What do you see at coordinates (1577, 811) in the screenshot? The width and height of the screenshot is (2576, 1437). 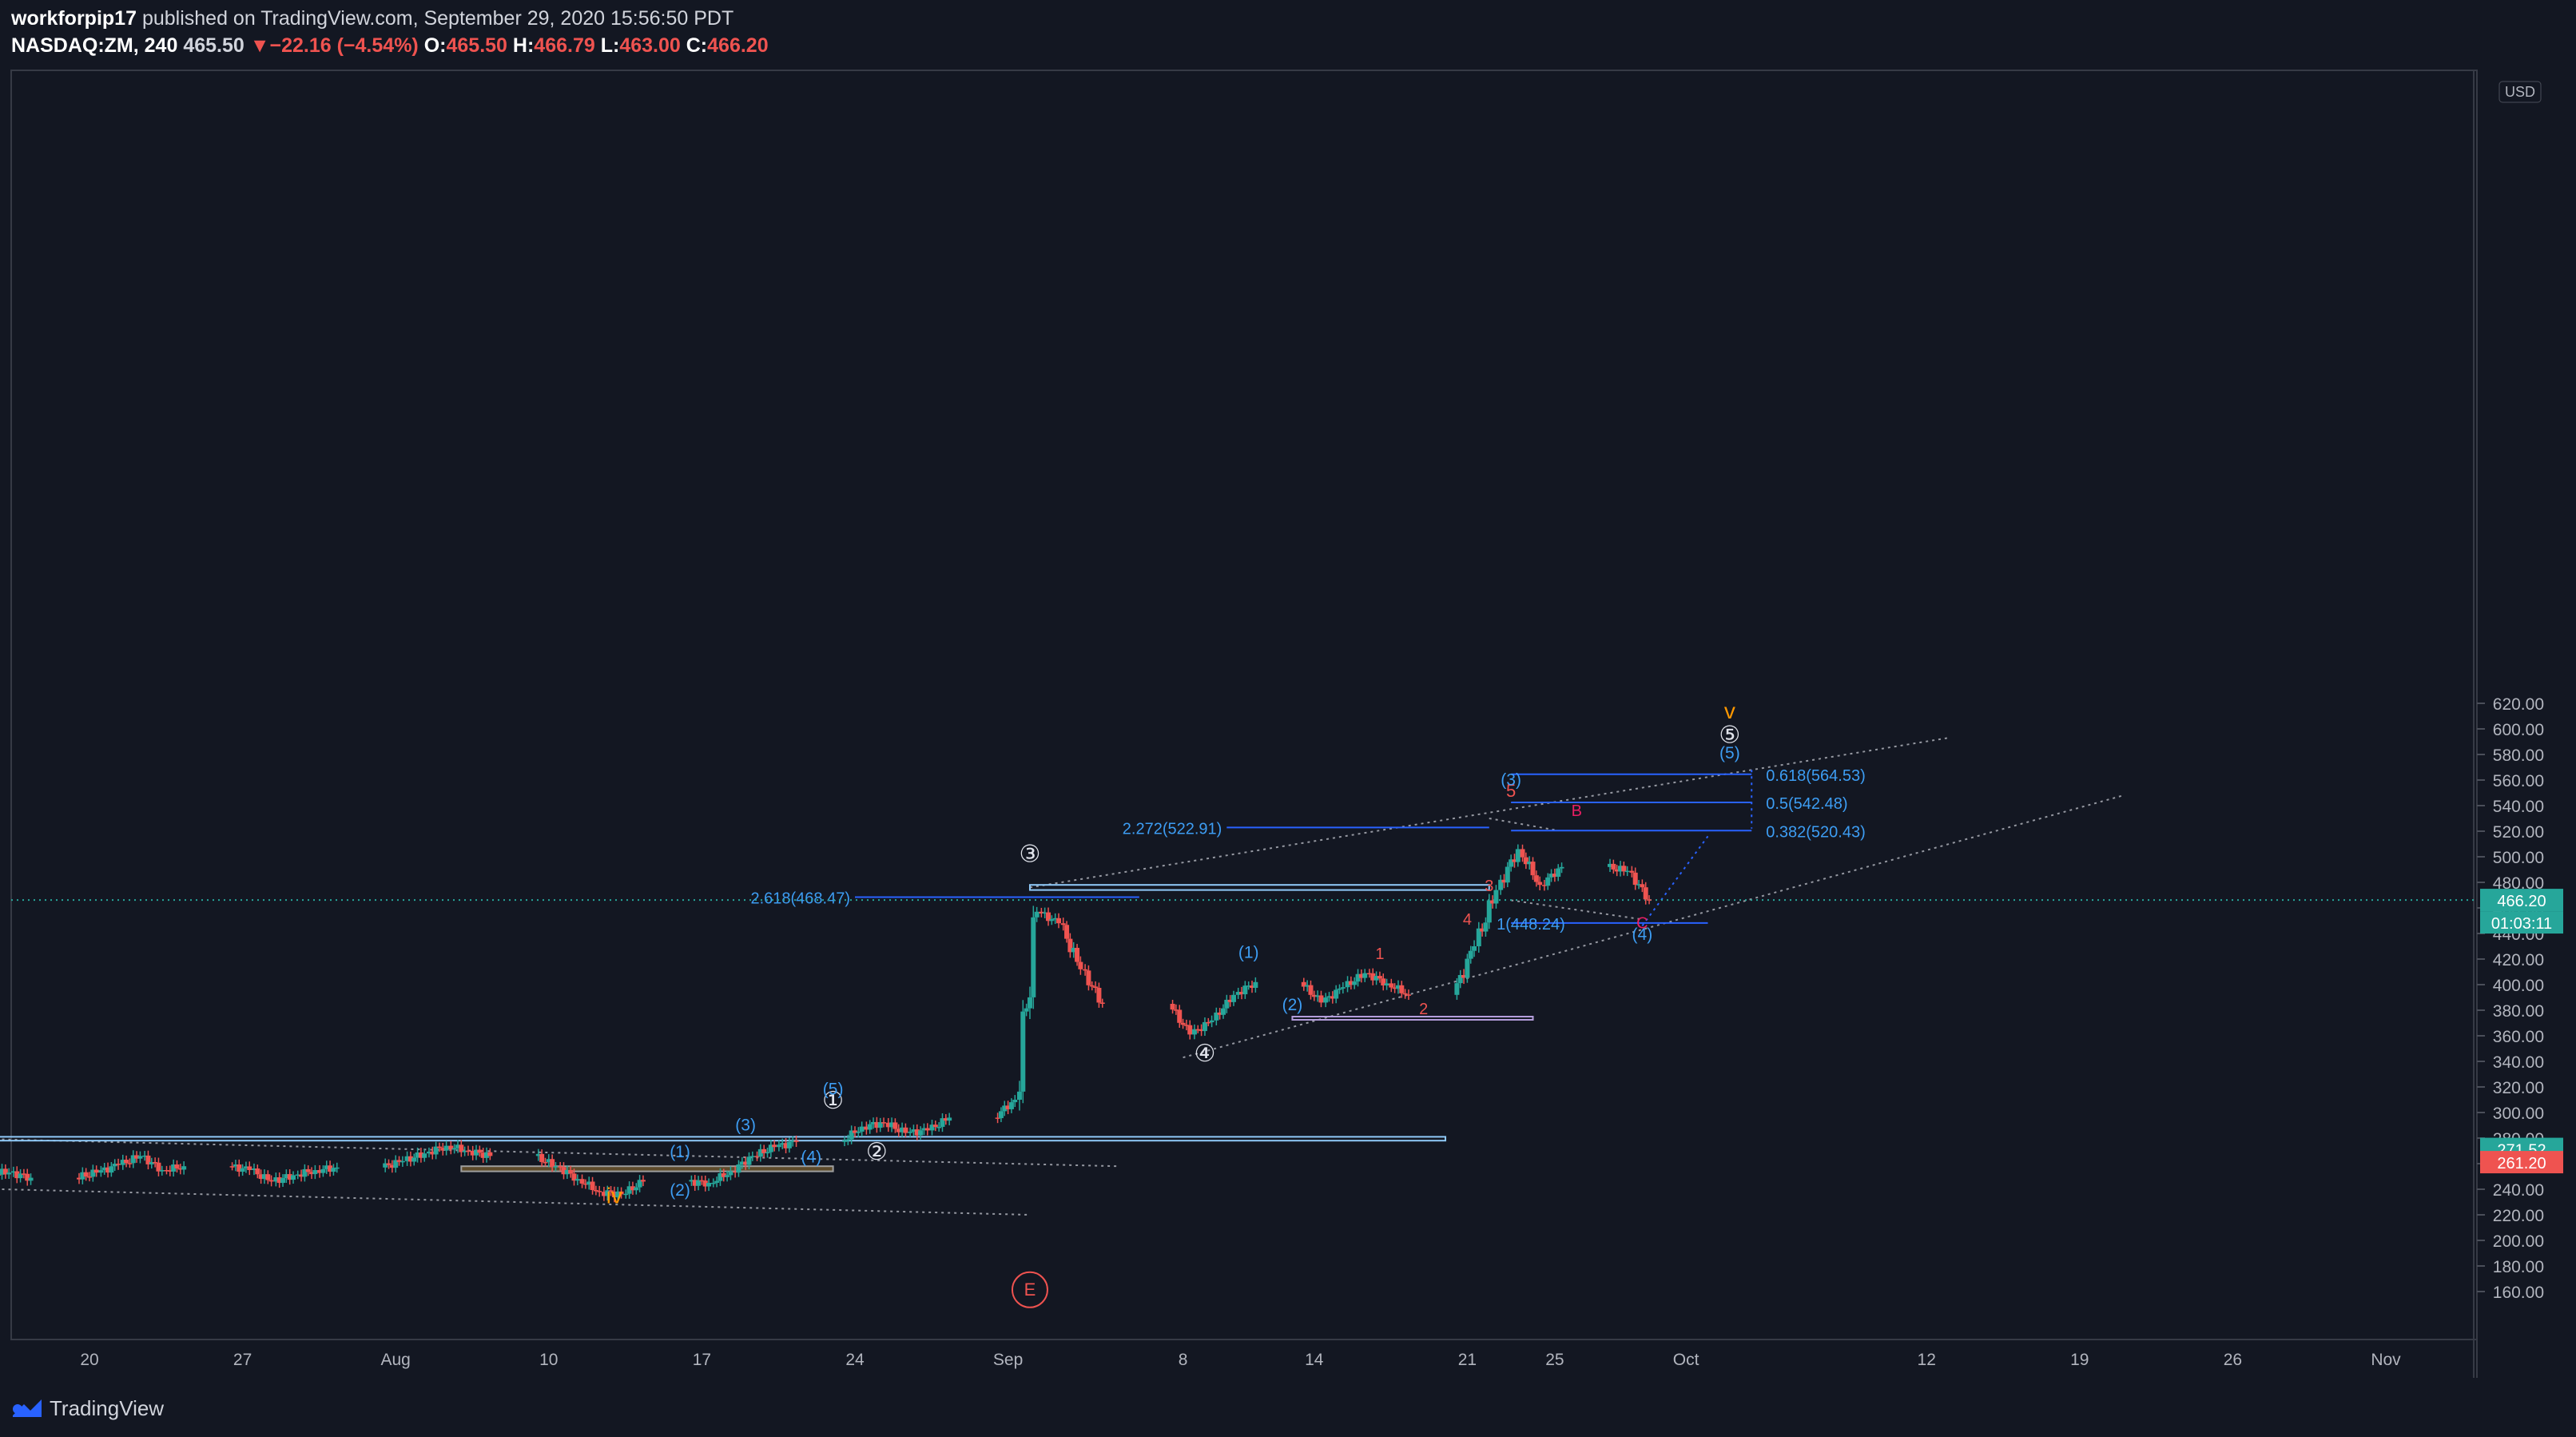 I see `wave-label: B` at bounding box center [1577, 811].